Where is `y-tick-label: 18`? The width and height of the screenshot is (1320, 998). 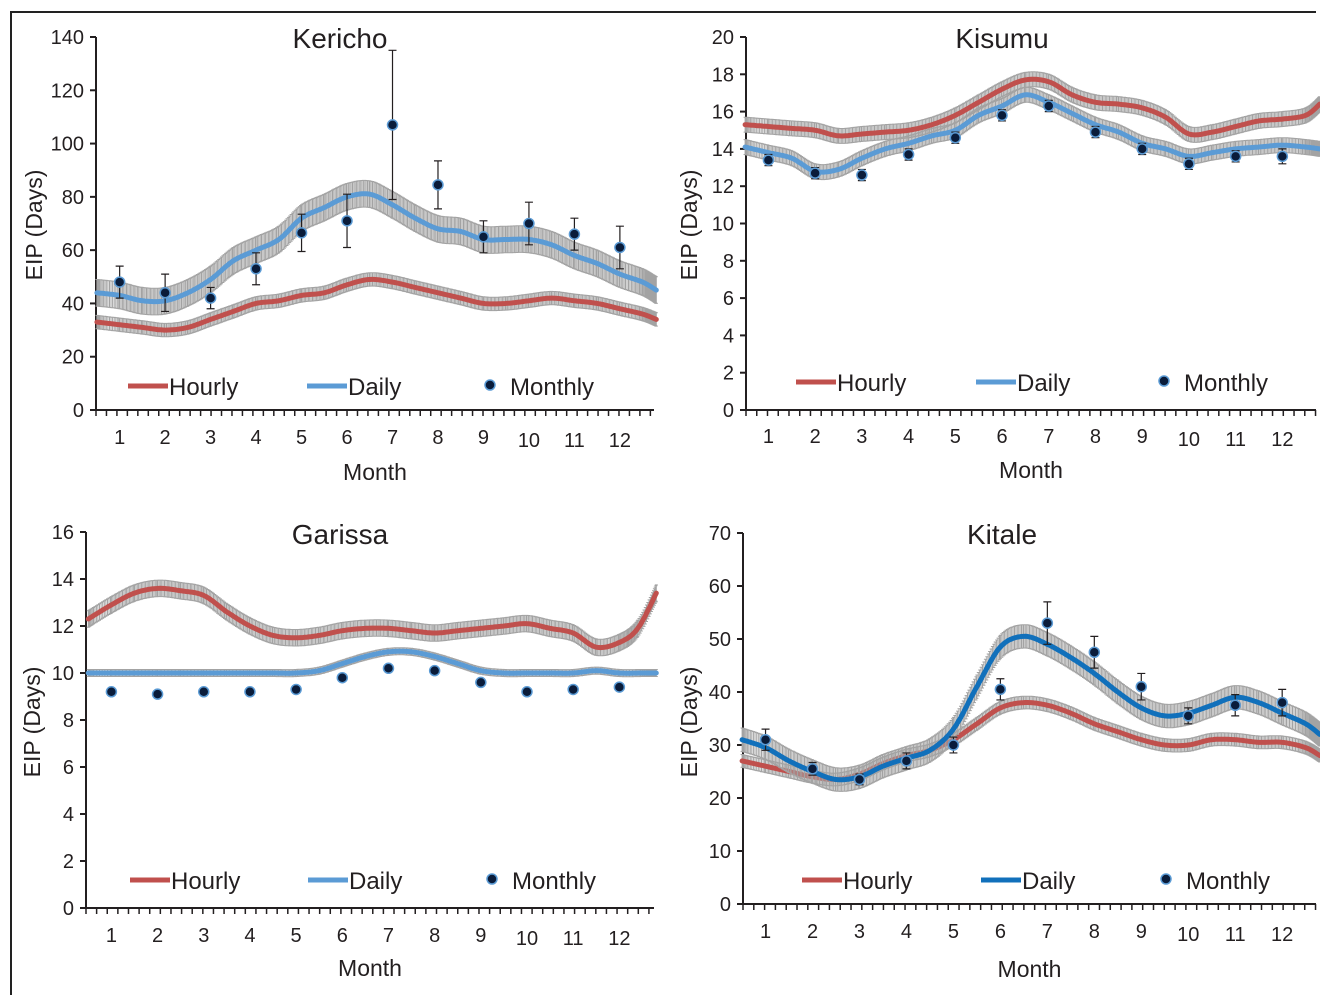 y-tick-label: 18 is located at coordinates (723, 75).